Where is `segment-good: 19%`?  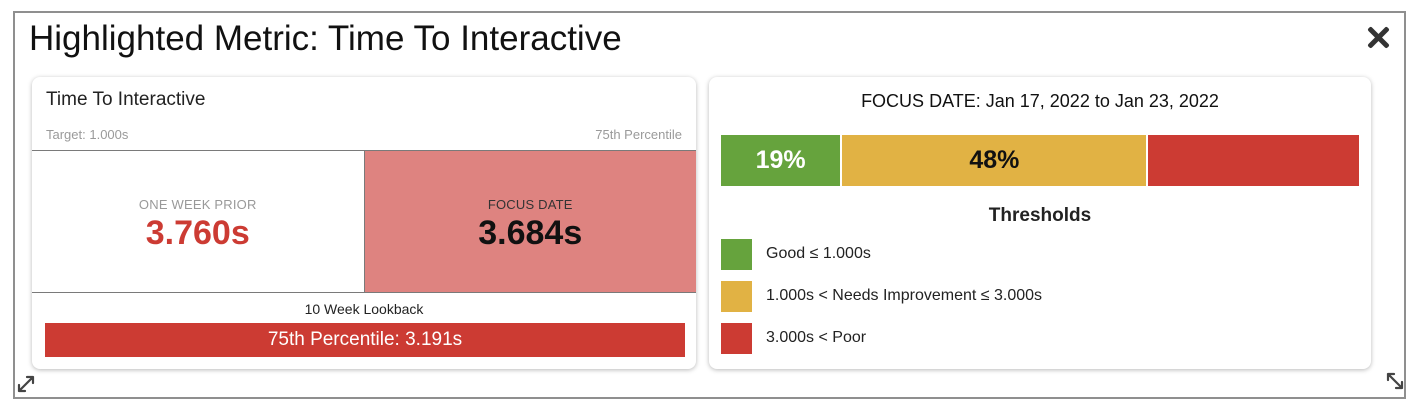
segment-good: 19% is located at coordinates (782, 160).